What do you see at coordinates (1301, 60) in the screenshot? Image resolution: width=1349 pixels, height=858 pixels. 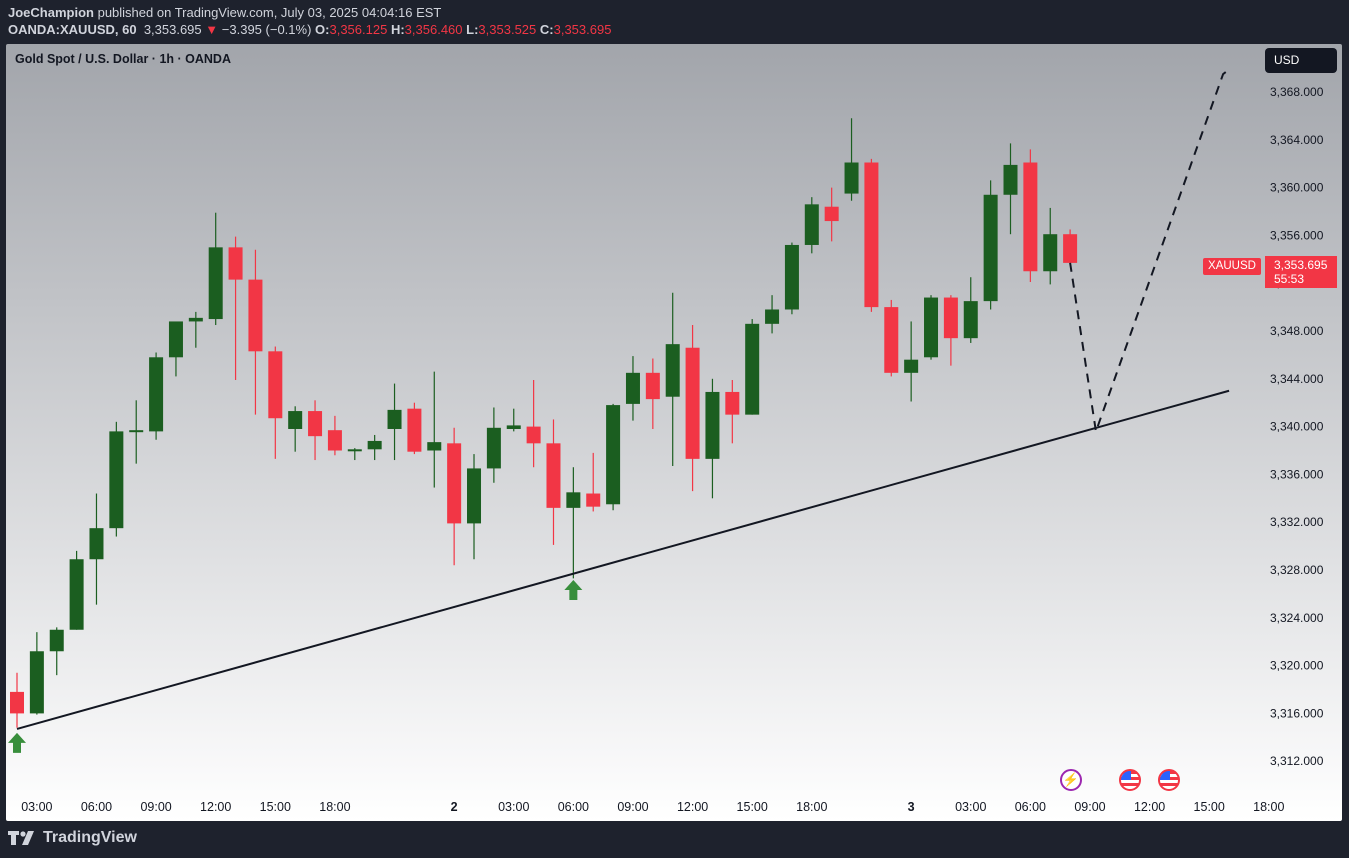 I see `currency-button: USD` at bounding box center [1301, 60].